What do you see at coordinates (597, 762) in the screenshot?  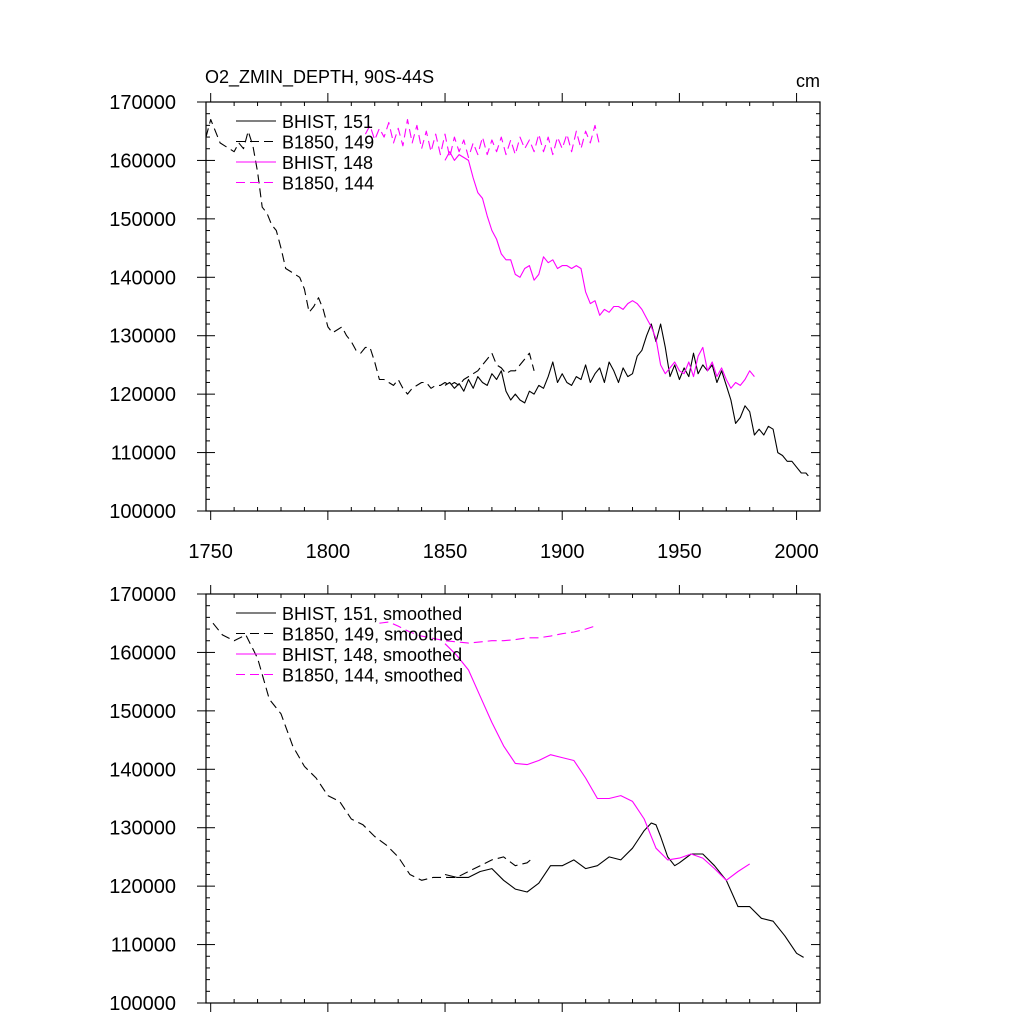 I see `series-line-bhist-148-smoothed` at bounding box center [597, 762].